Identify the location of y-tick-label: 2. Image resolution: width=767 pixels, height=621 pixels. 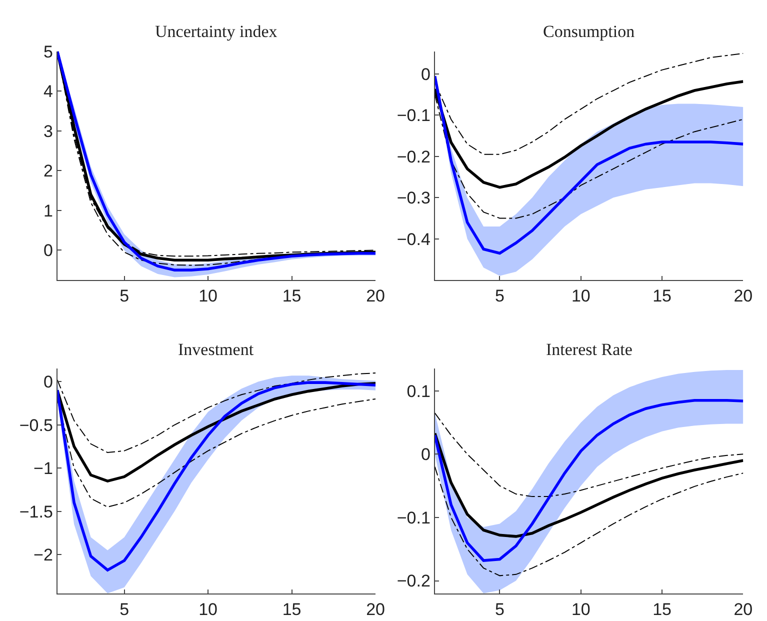
(48, 171).